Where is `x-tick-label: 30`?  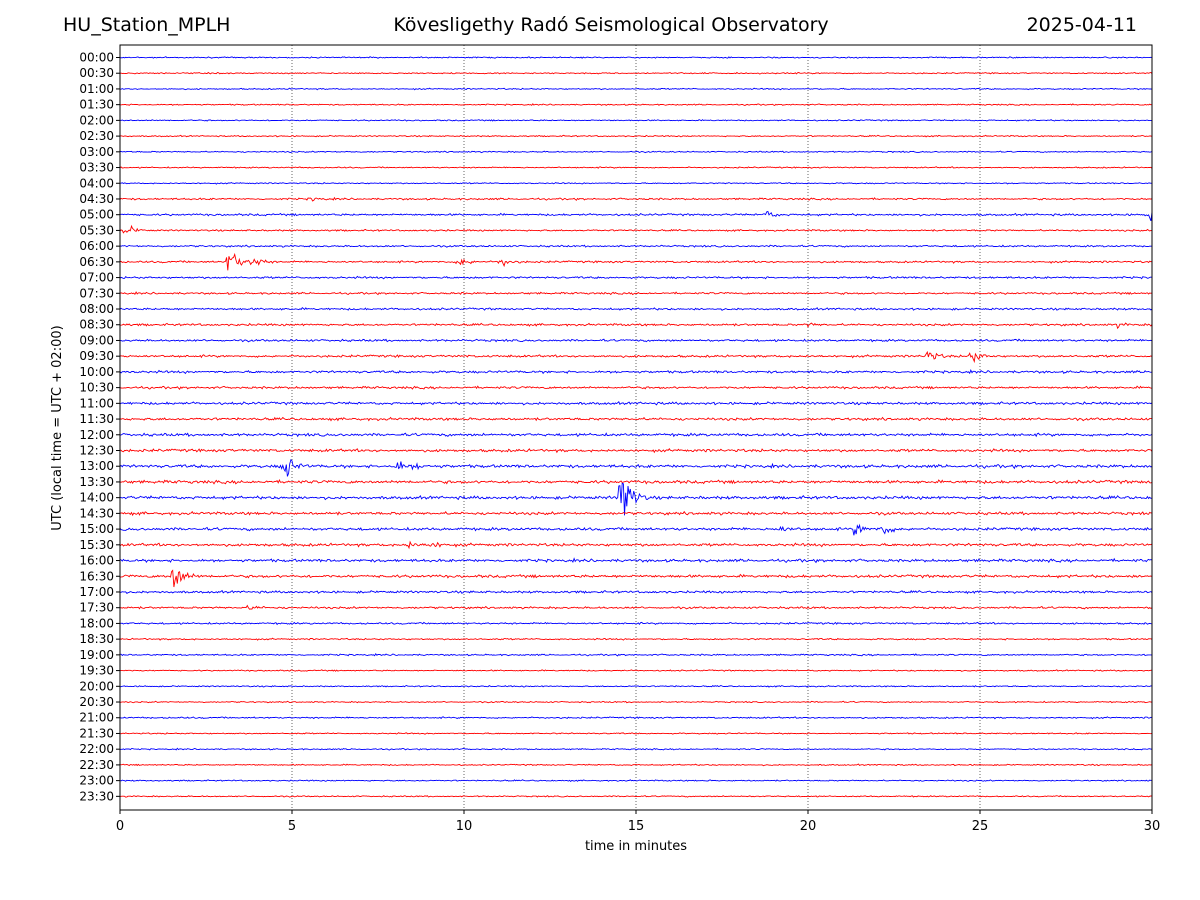
x-tick-label: 30 is located at coordinates (1152, 826).